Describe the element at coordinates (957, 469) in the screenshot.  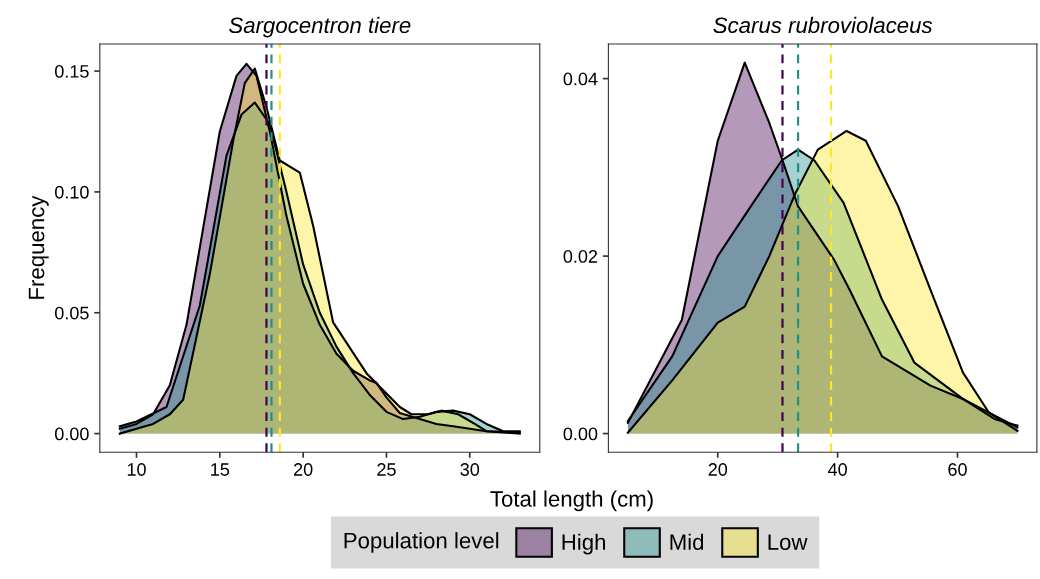
I see `x-tick-label: 60` at that location.